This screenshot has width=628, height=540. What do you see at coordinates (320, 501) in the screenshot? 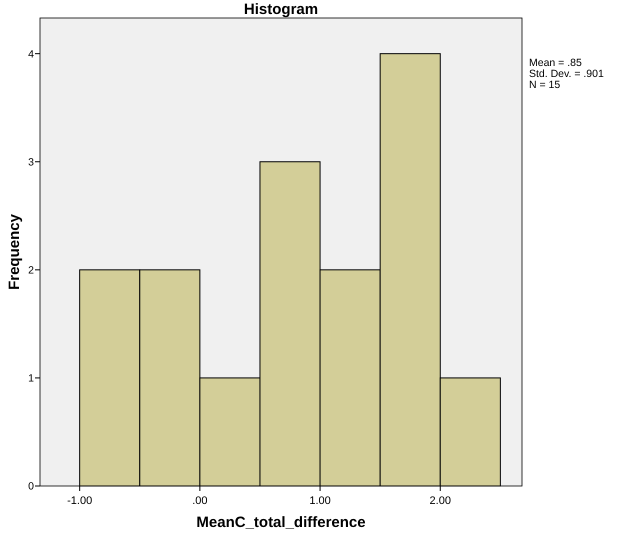
I see `x-tick-label: 1.00` at bounding box center [320, 501].